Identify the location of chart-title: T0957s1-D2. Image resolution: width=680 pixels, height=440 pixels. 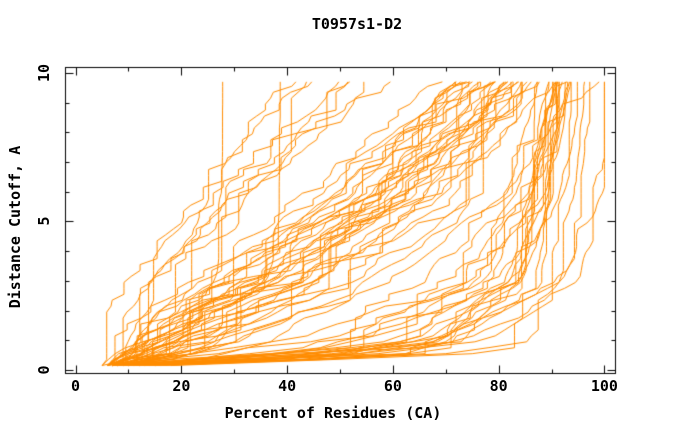
(357, 24).